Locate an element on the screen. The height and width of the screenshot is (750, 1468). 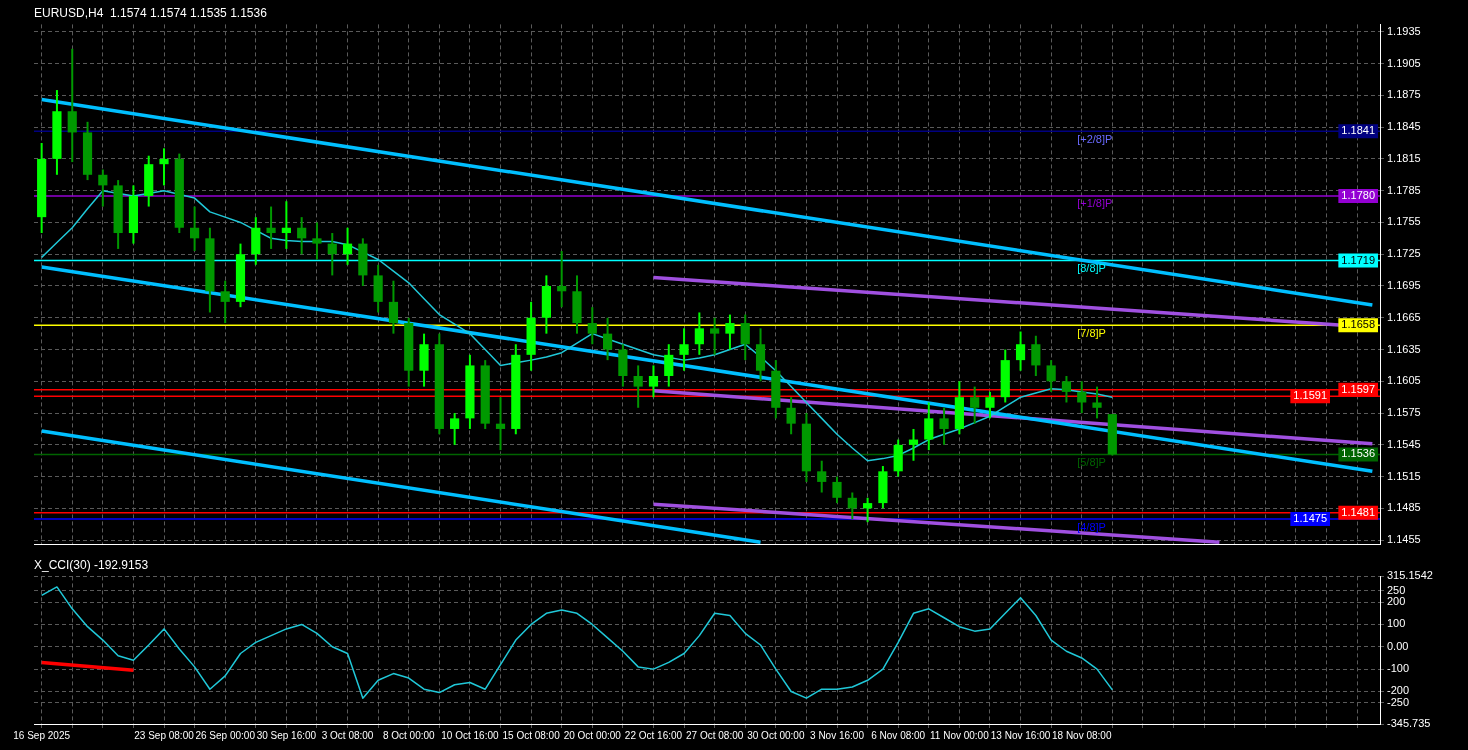
ref-line-label: 1.1481 is located at coordinates (1358, 511).